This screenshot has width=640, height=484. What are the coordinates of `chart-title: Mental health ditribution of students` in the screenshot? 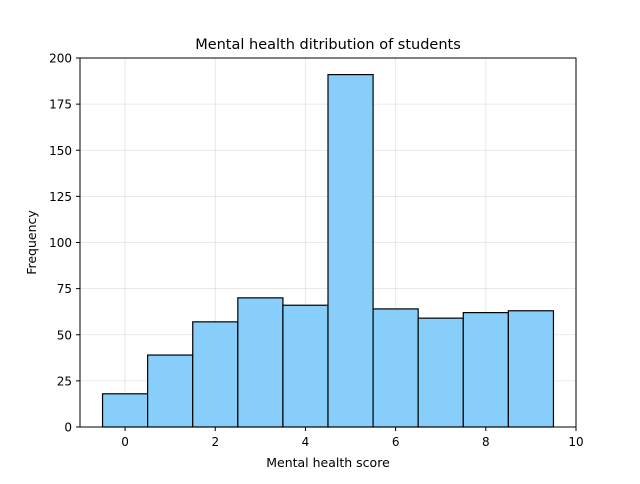 It's located at (328, 45).